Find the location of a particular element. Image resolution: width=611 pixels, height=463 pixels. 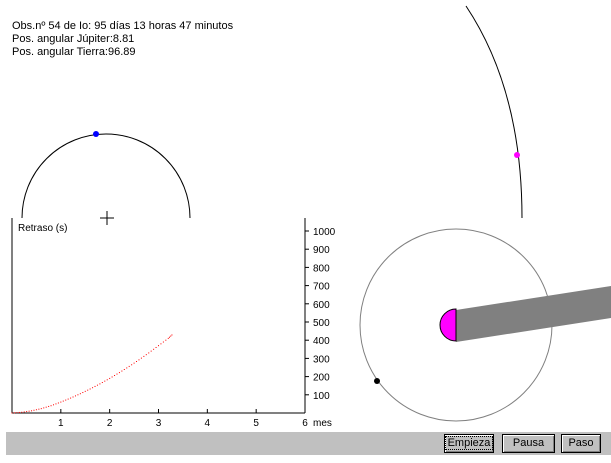

x-tick-group: 1 2 3 4 5 6 is located at coordinates (183, 419).